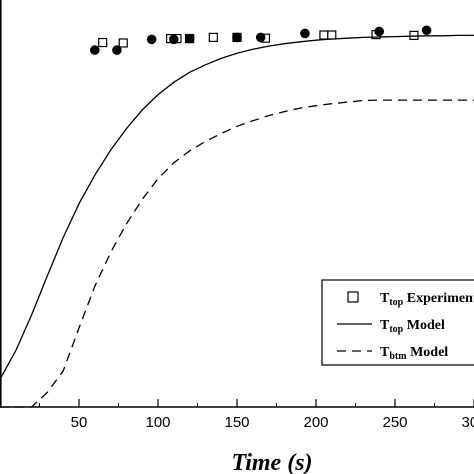 The height and width of the screenshot is (474, 474). Describe the element at coordinates (353, 297) in the screenshot. I see `legend-square-marker` at that location.